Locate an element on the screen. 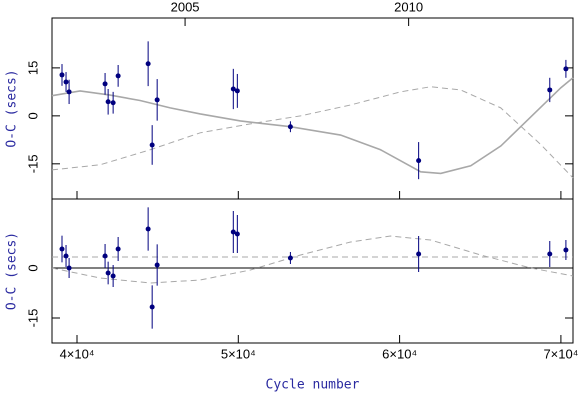 The width and height of the screenshot is (582, 400). x-tick-label: 4×10⁴ is located at coordinates (77, 353).